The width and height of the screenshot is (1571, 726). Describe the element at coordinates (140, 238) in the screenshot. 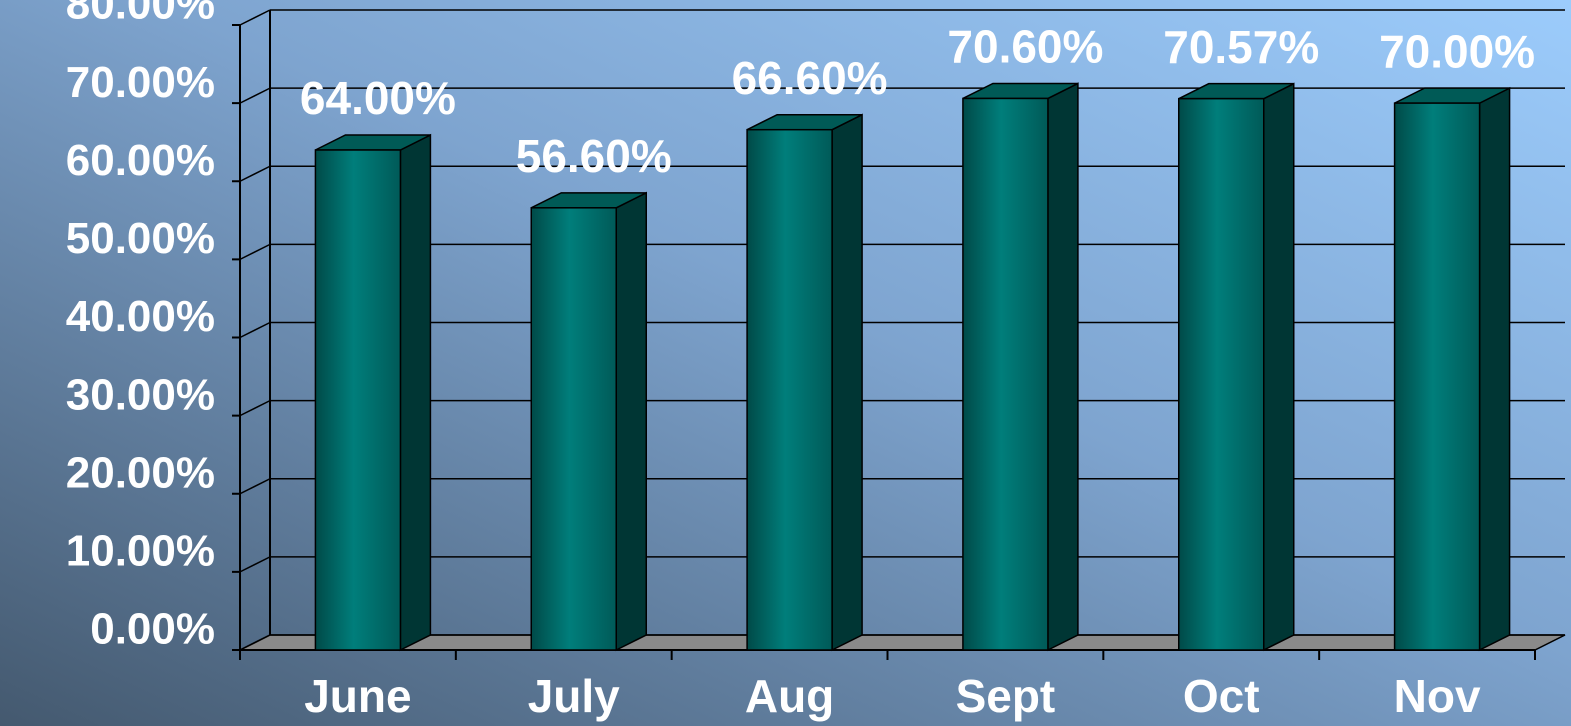

I see `y-tick-label: 50.00%` at that location.